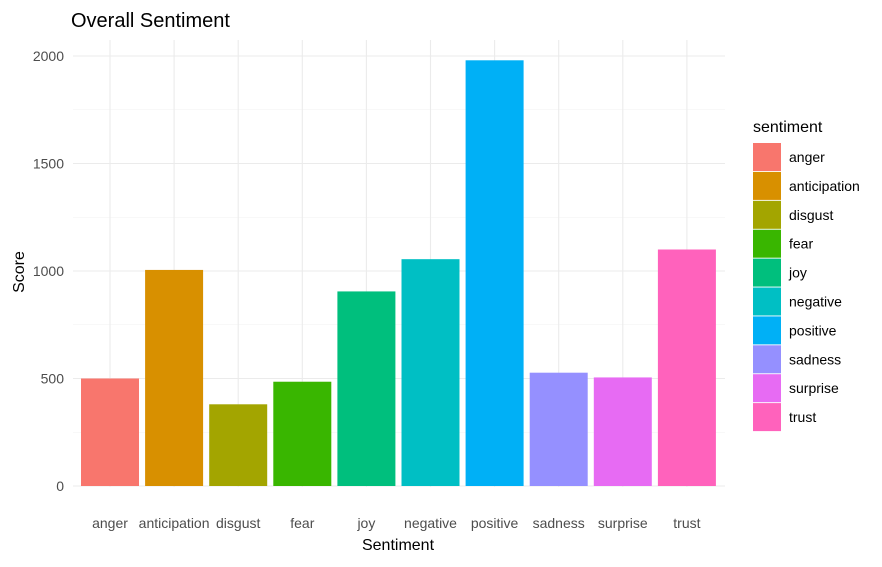 This screenshot has height=567, width=882. I want to click on bar-disgust, so click(238, 445).